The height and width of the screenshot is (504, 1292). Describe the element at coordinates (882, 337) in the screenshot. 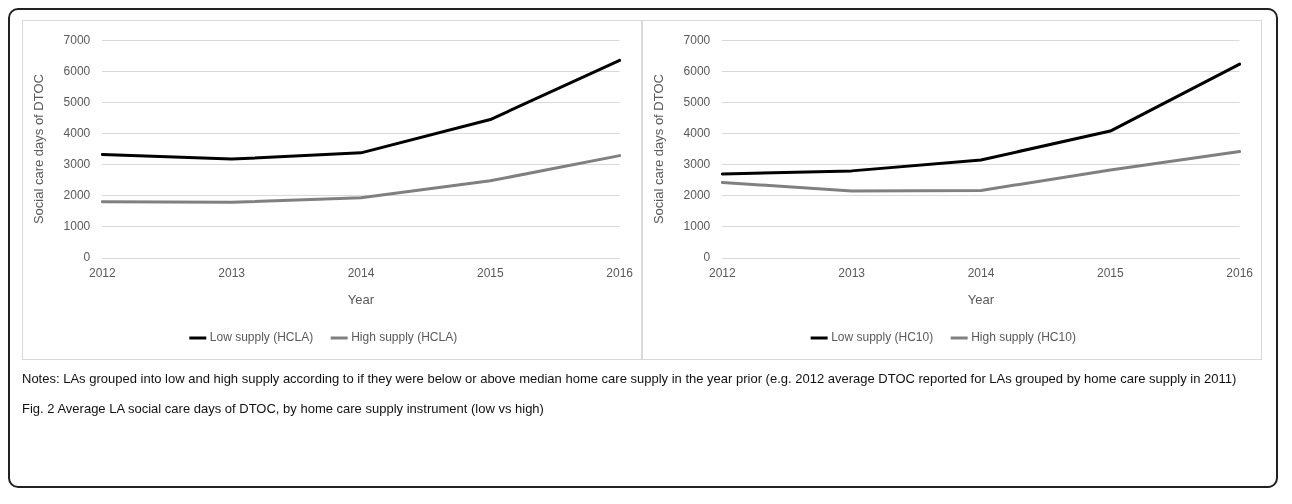

I see `legend-label: Low supply (HC10)` at that location.